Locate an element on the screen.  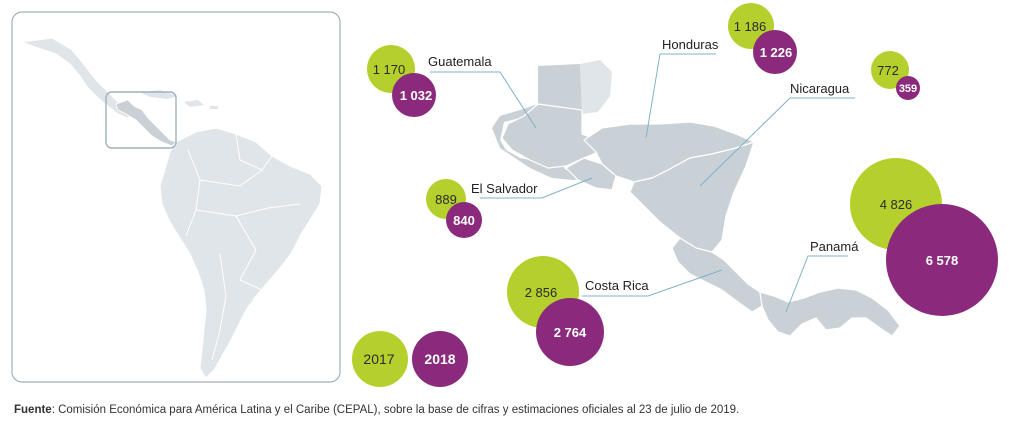
bubble-2017-nicaragua is located at coordinates (890, 70).